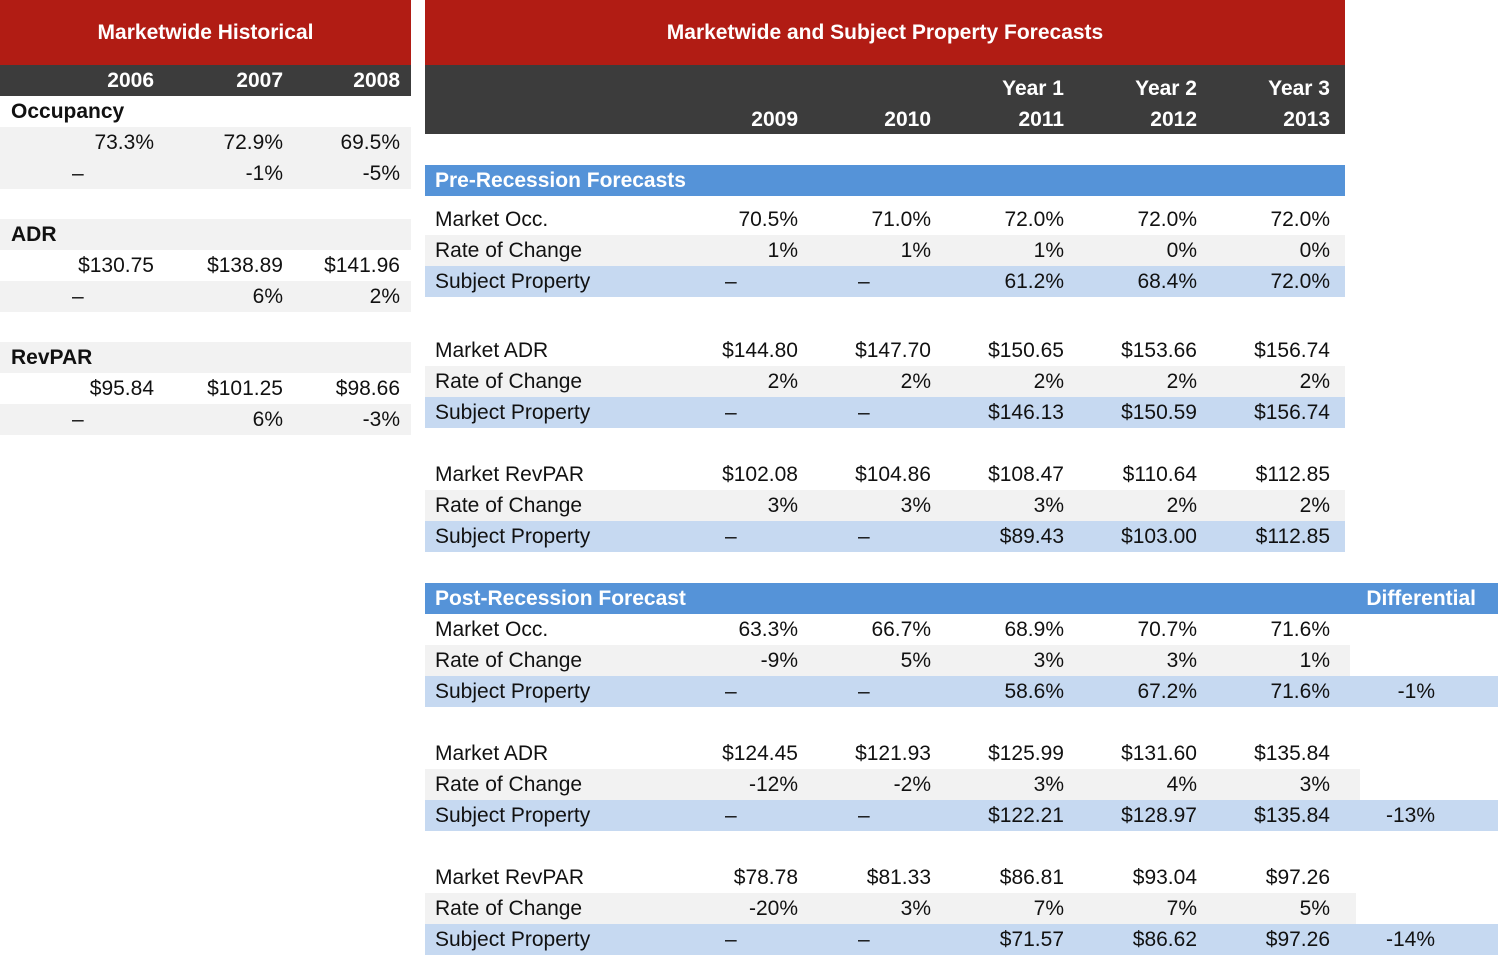 Image resolution: width=1499 pixels, height=969 pixels. What do you see at coordinates (885, 250) in the screenshot?
I see `pre-row-rate-of-change: Rate of Change 1% 1% 1% 0% 0%` at bounding box center [885, 250].